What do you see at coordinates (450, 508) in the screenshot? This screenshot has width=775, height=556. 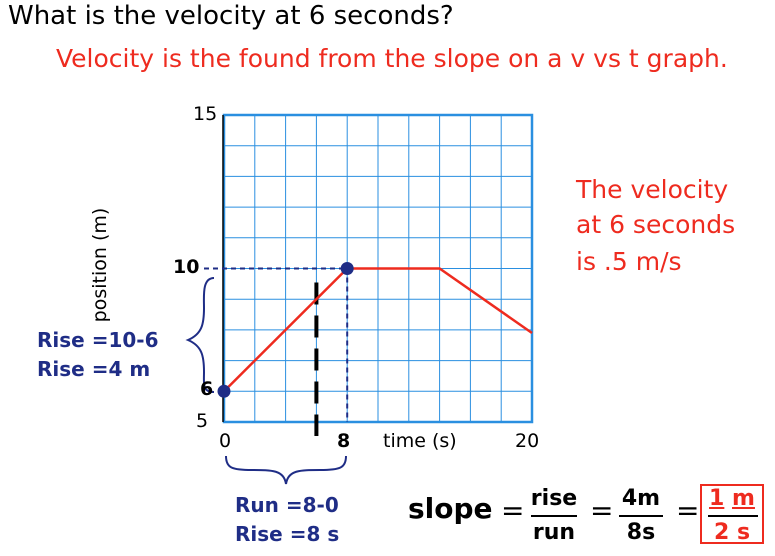 I see `slope-label: slope` at bounding box center [450, 508].